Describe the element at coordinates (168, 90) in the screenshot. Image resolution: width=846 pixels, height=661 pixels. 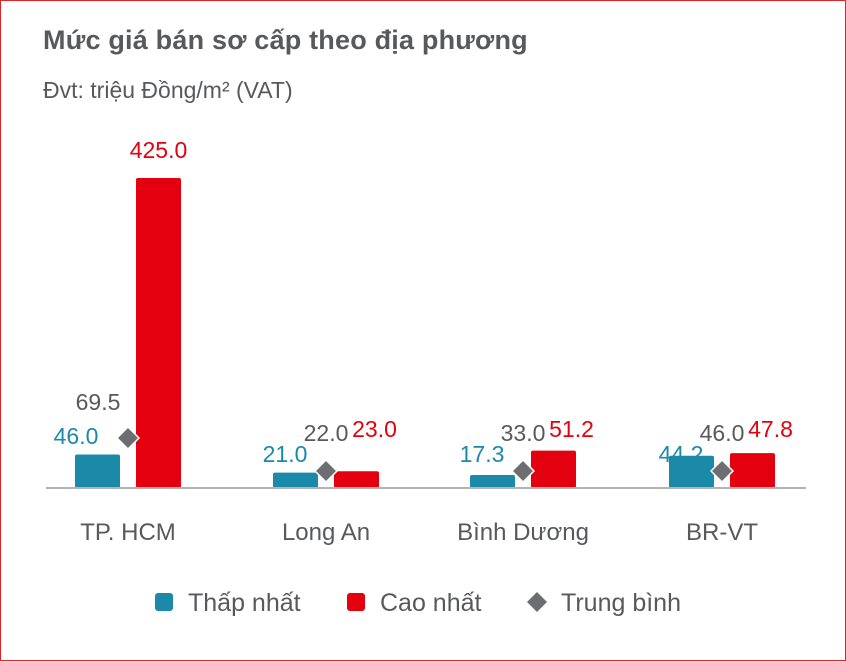
I see `chart-subtitle: Đvt: triệu Đồng/m² (VAT)` at that location.